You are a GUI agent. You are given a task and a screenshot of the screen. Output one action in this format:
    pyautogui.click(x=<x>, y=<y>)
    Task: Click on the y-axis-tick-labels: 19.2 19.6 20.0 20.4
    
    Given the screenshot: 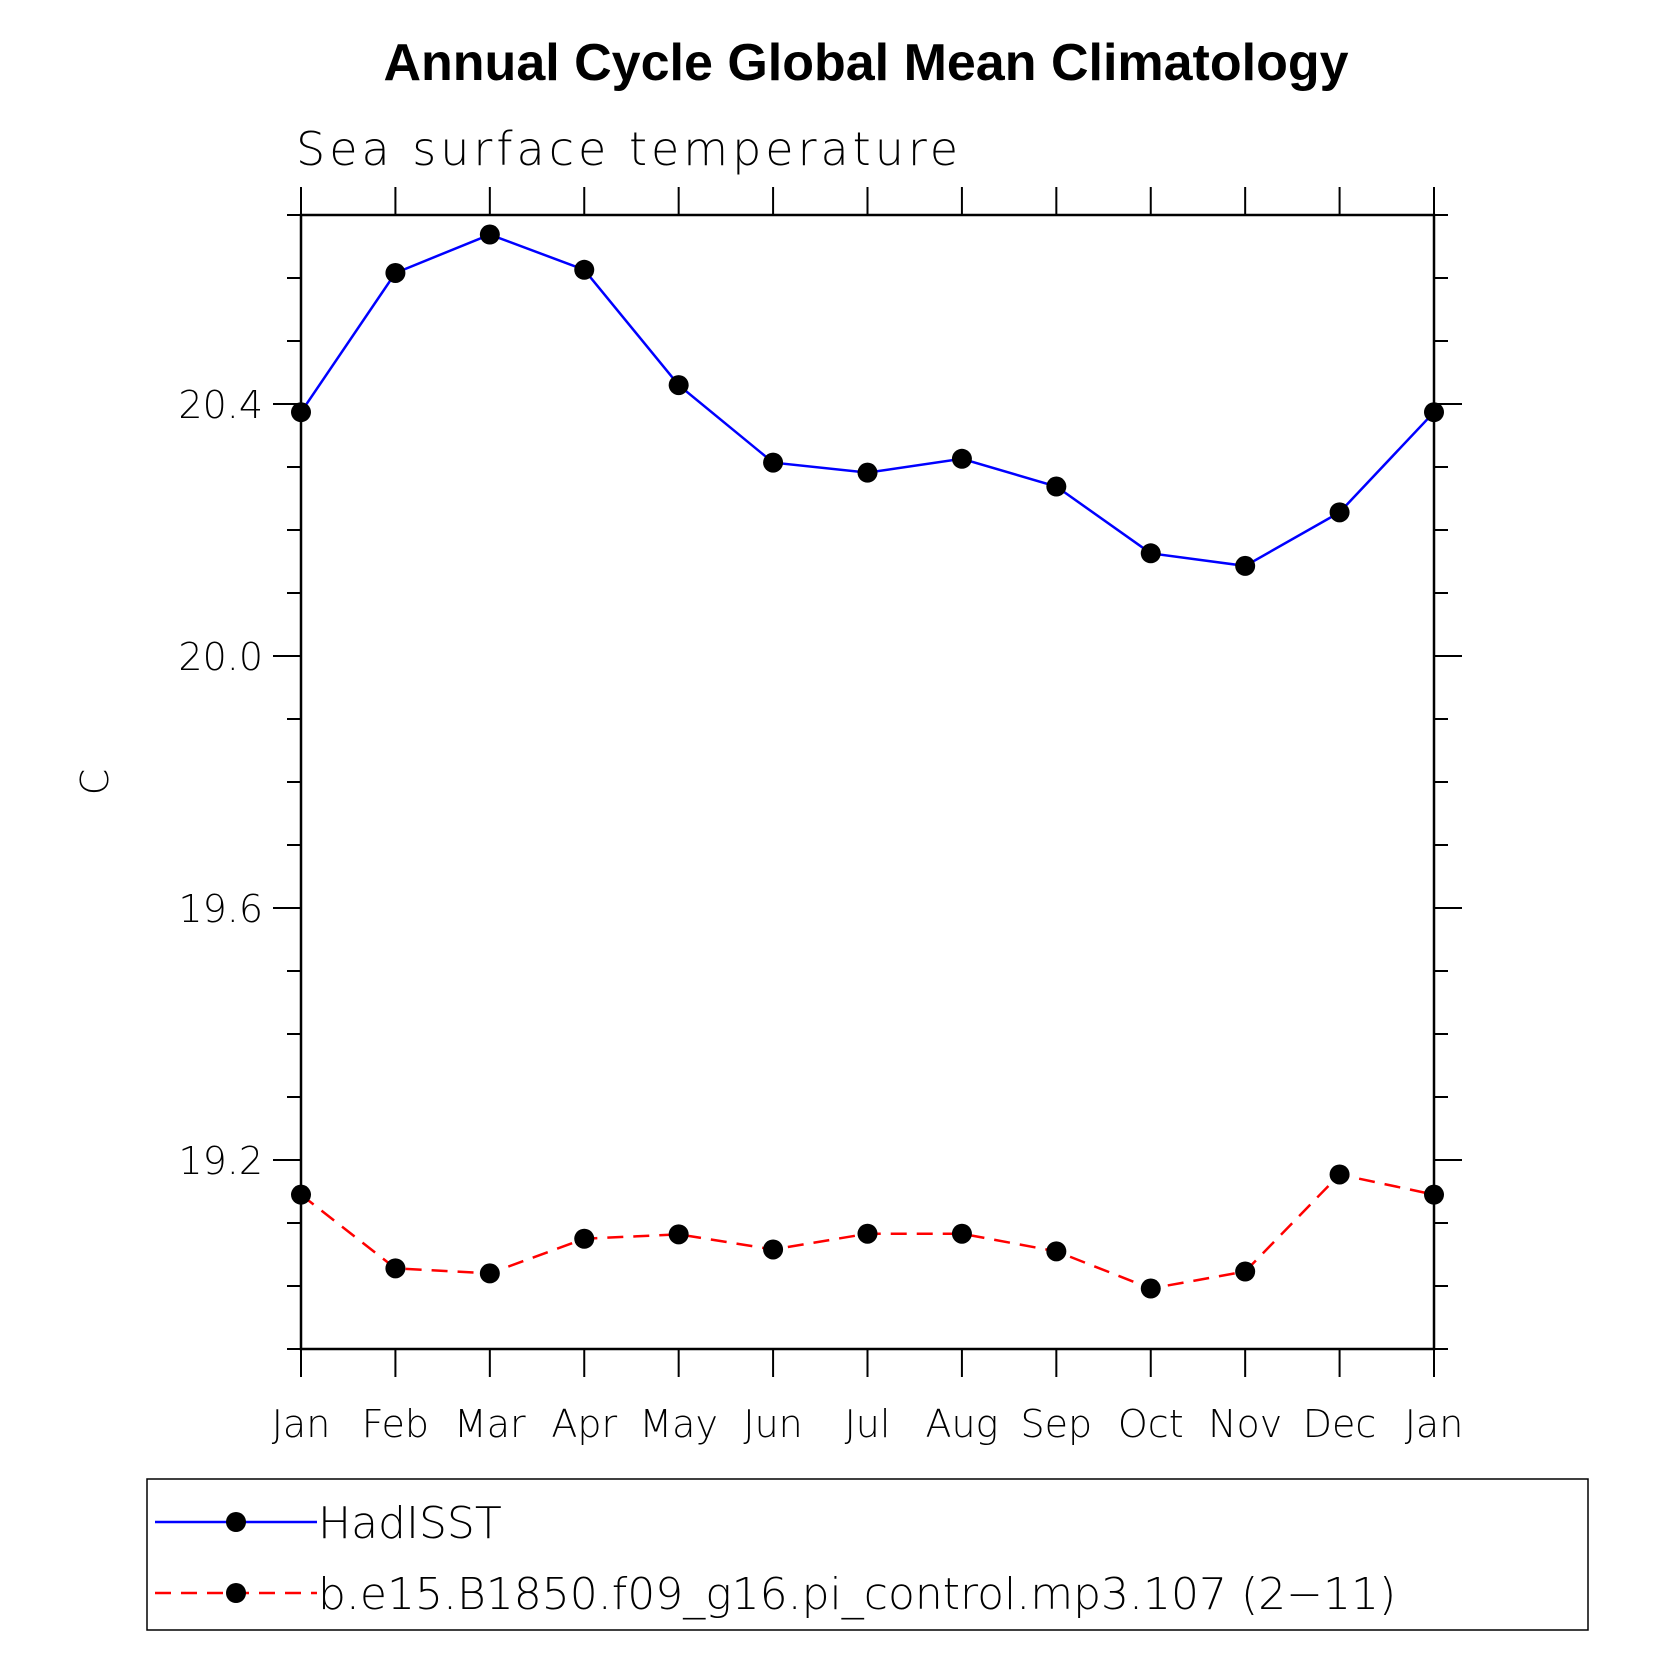 What is the action you would take?
    pyautogui.click(x=220, y=783)
    